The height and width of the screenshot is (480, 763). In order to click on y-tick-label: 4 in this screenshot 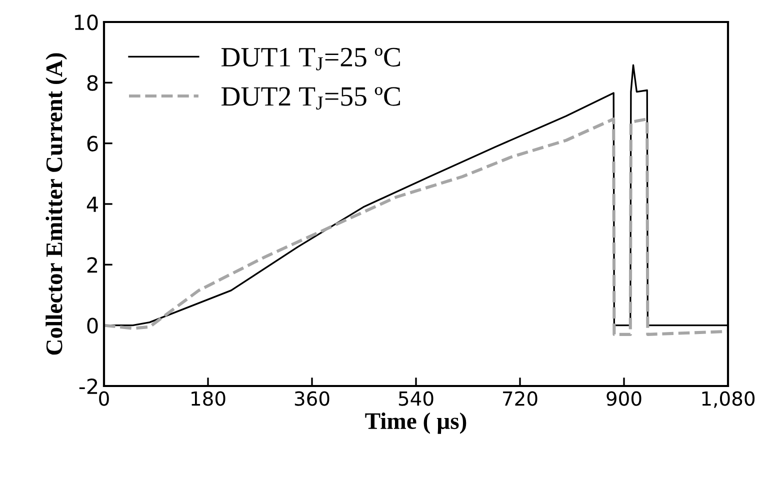, I will do `click(92, 204)`.